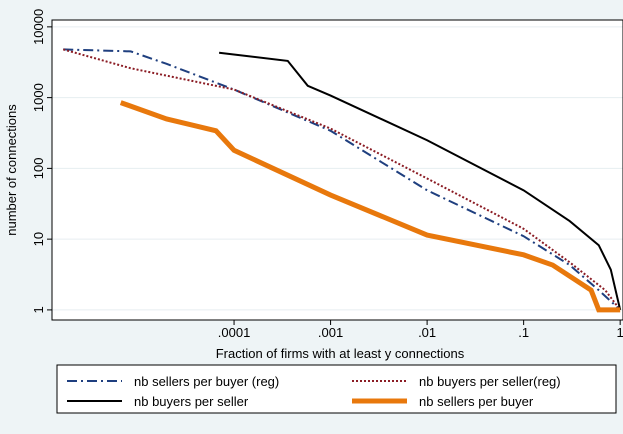  Describe the element at coordinates (38, 169) in the screenshot. I see `y-tick-label: 100` at that location.